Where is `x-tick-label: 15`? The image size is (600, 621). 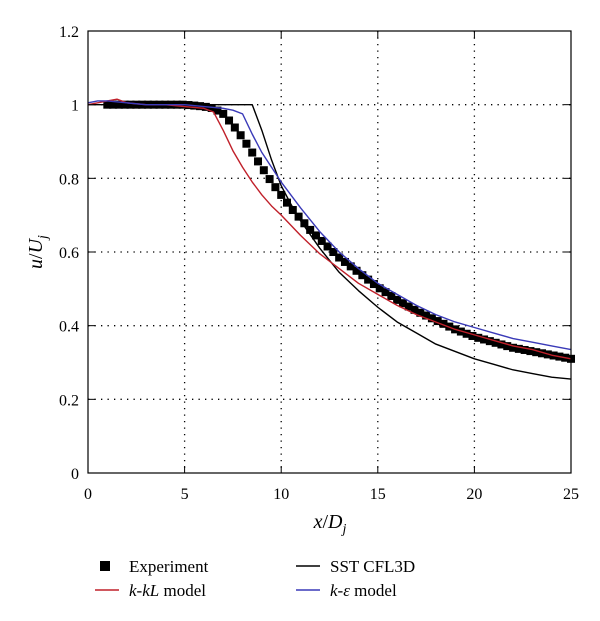
x-tick-label: 15 is located at coordinates (378, 494).